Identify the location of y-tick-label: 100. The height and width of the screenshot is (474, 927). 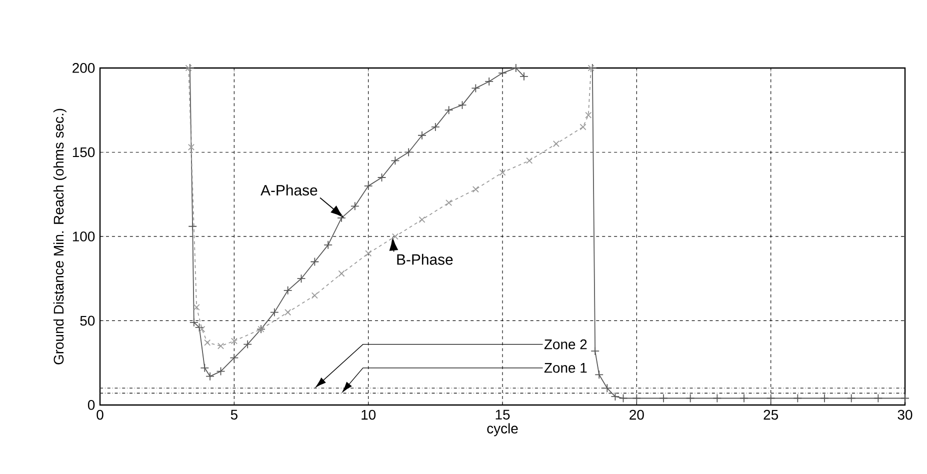
(83, 237).